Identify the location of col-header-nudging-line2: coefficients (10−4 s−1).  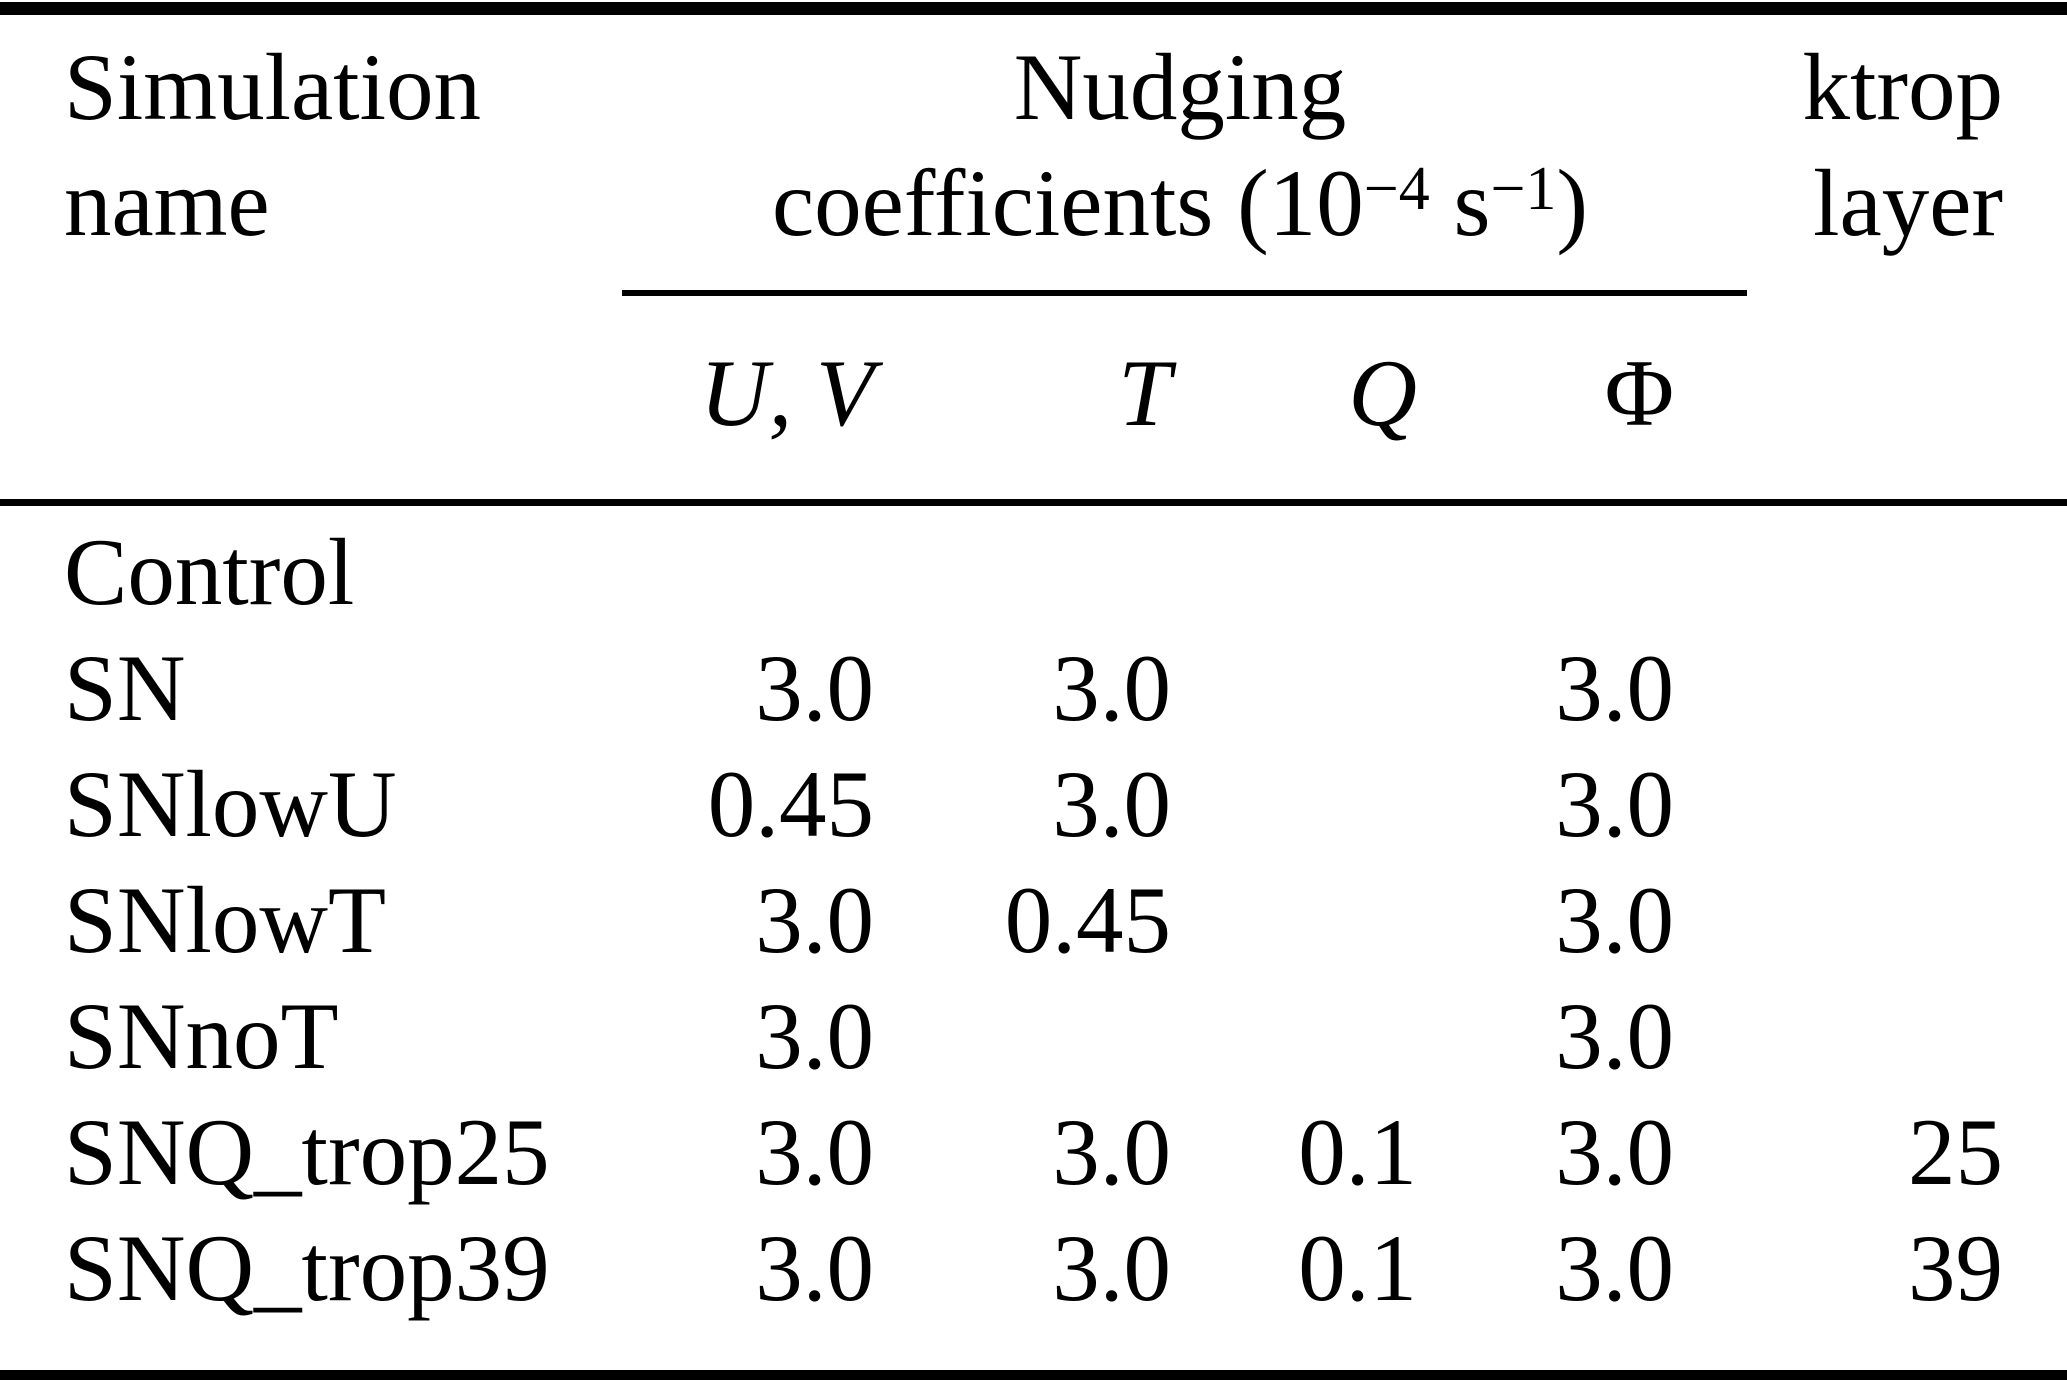
(1180, 203).